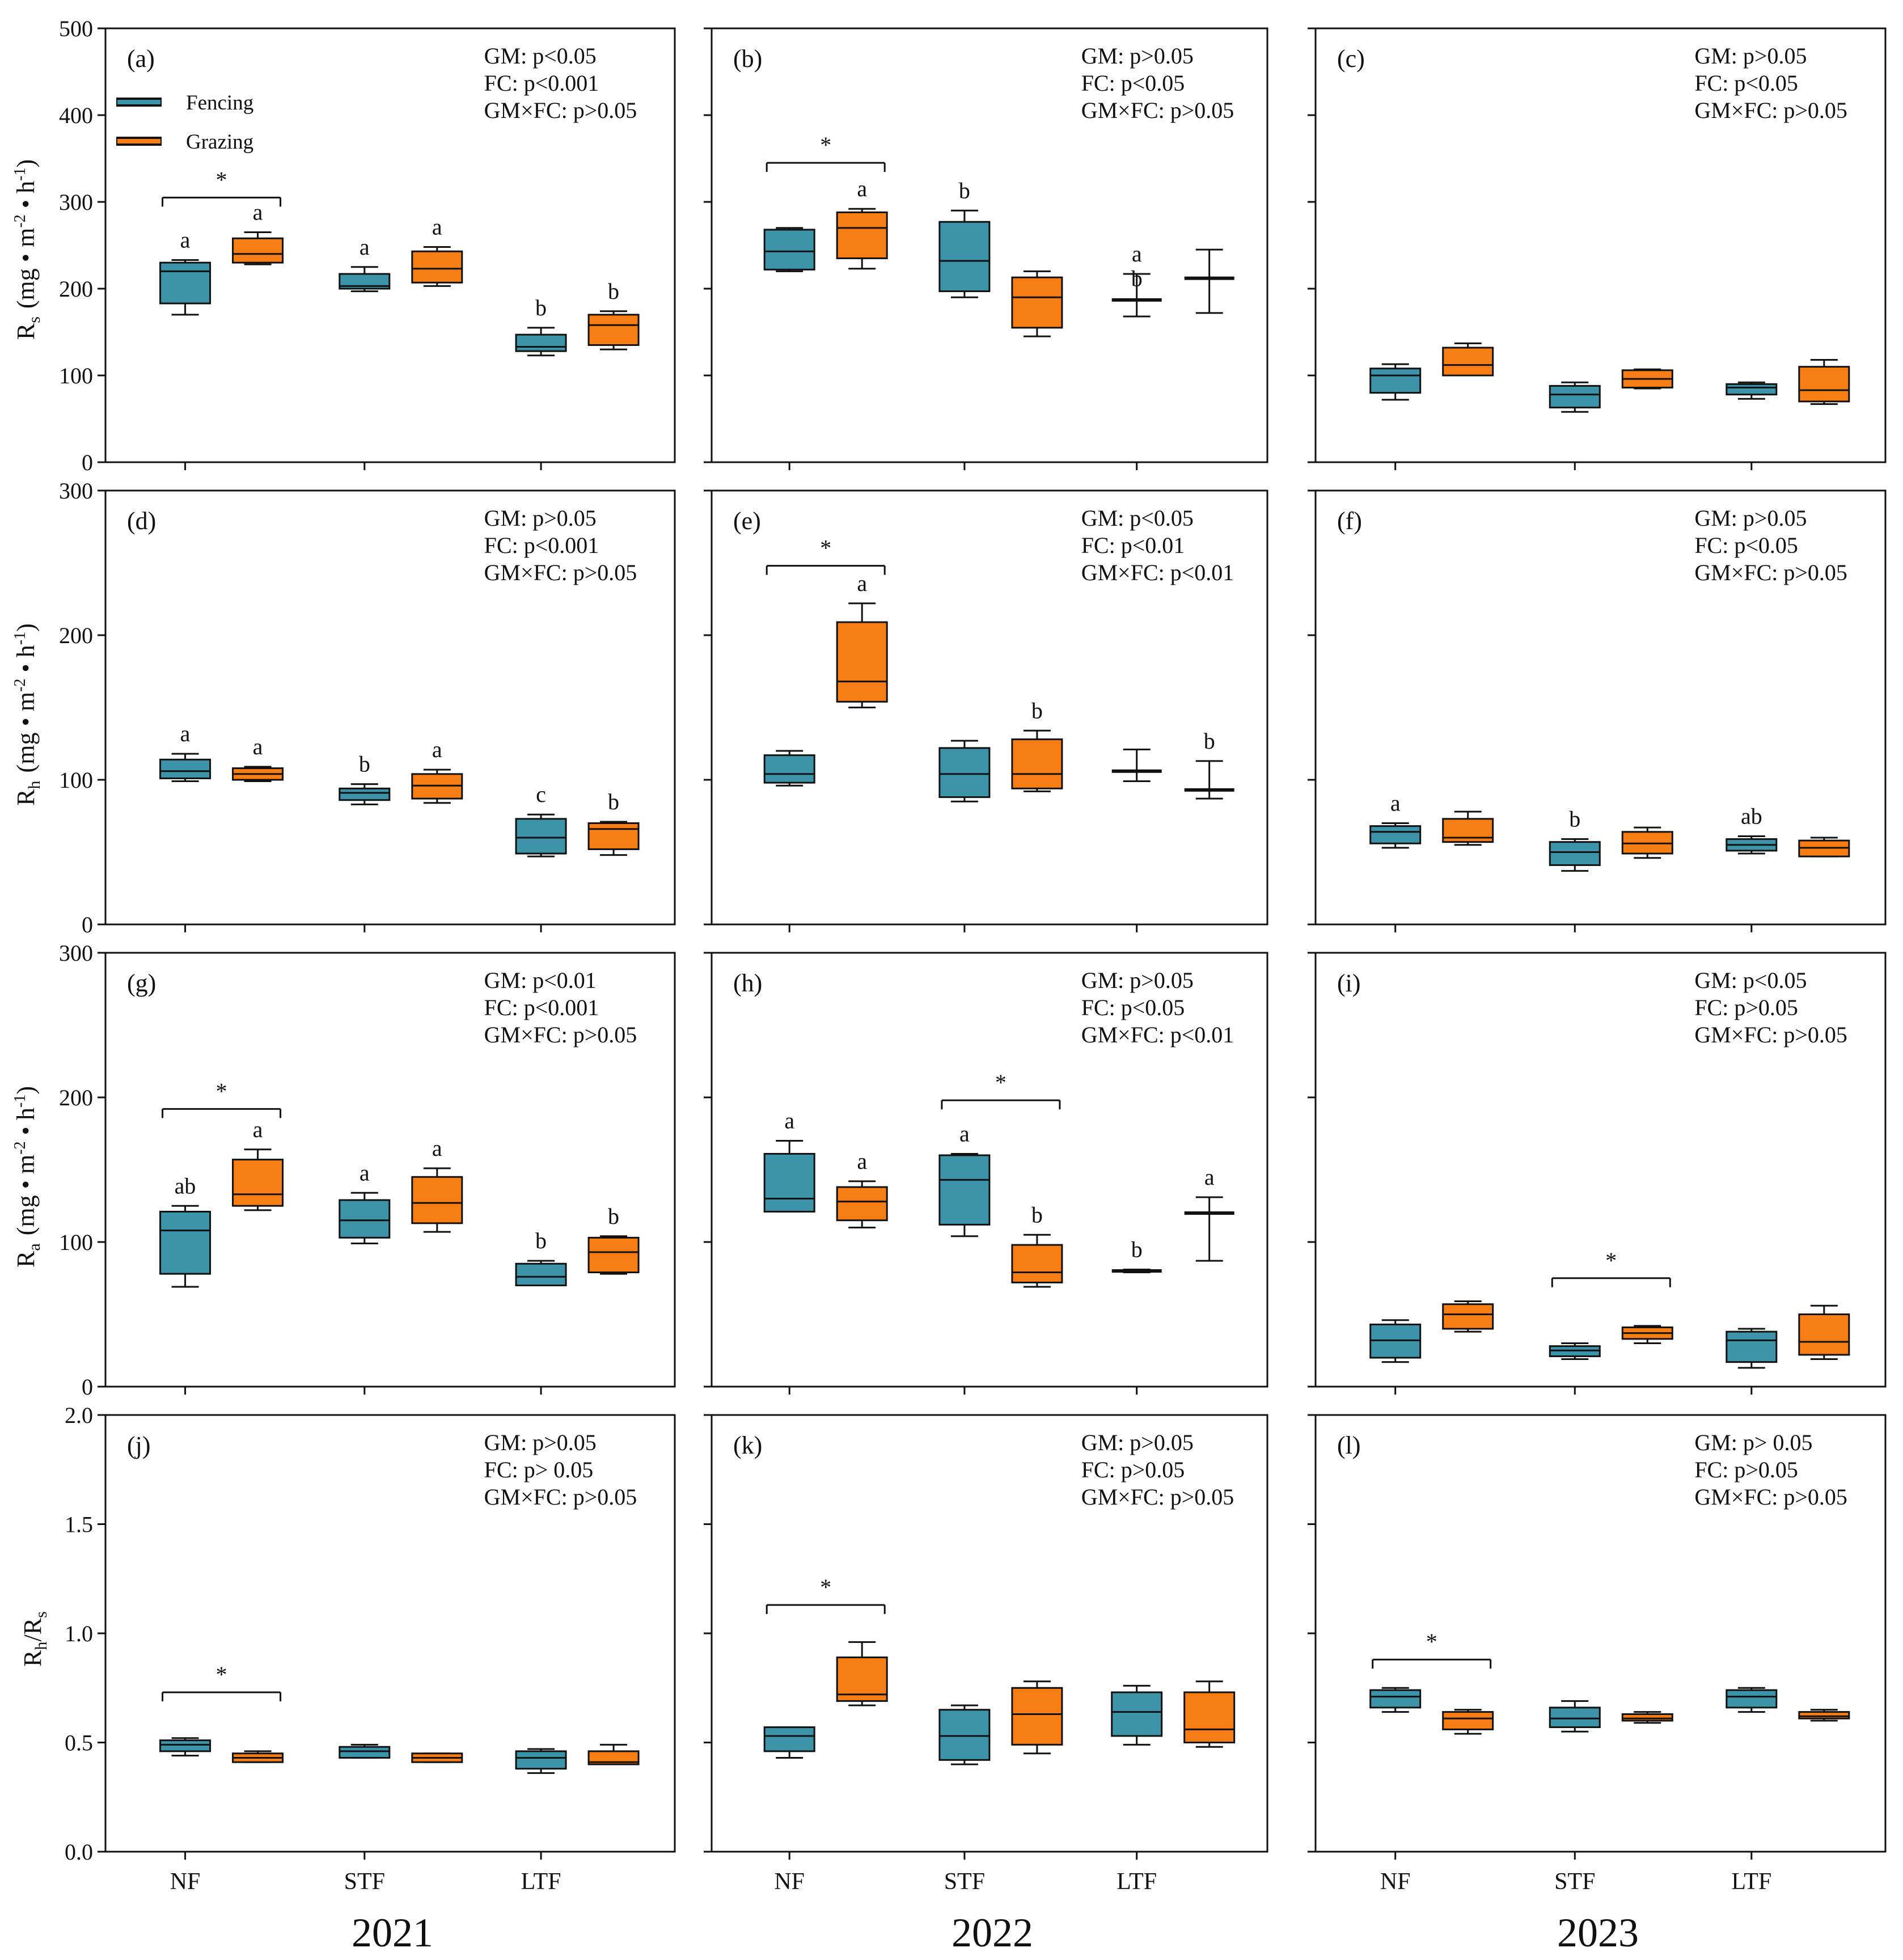 This screenshot has width=1903, height=1960. Describe the element at coordinates (540, 56) in the screenshot. I see `stats-line: GM: p<0.05` at that location.